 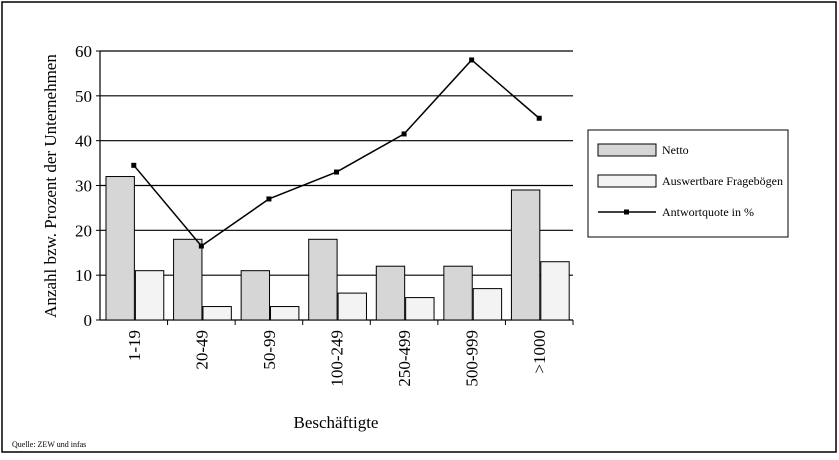 I want to click on x-tick-label: 500-999, so click(x=472, y=358).